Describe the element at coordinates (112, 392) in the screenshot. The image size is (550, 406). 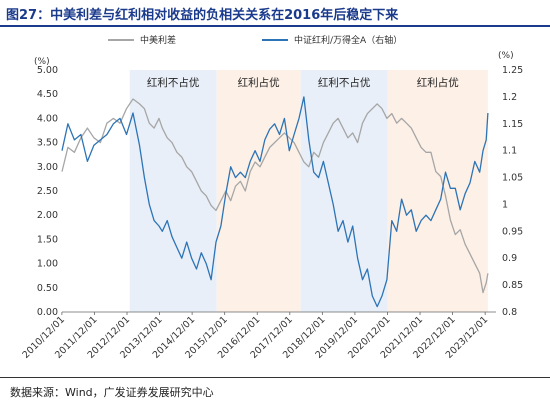
I see `source-note: 数据来源：Wind，广发证券发展研究中心` at that location.